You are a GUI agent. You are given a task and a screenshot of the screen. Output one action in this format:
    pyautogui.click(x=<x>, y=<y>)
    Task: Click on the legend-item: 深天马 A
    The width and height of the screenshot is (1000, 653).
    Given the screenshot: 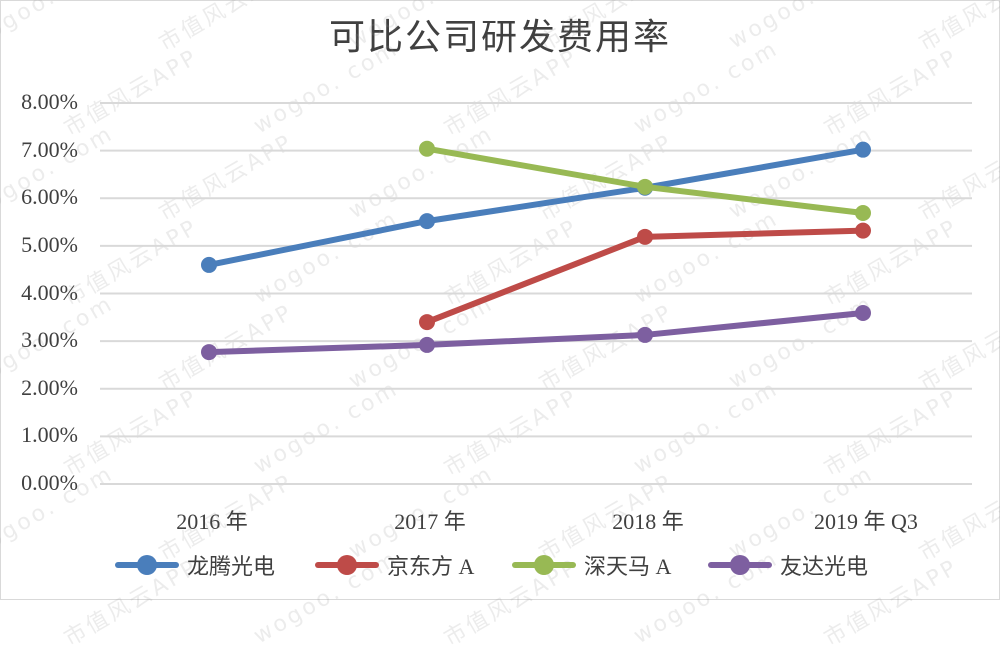 What is the action you would take?
    pyautogui.click(x=591, y=565)
    